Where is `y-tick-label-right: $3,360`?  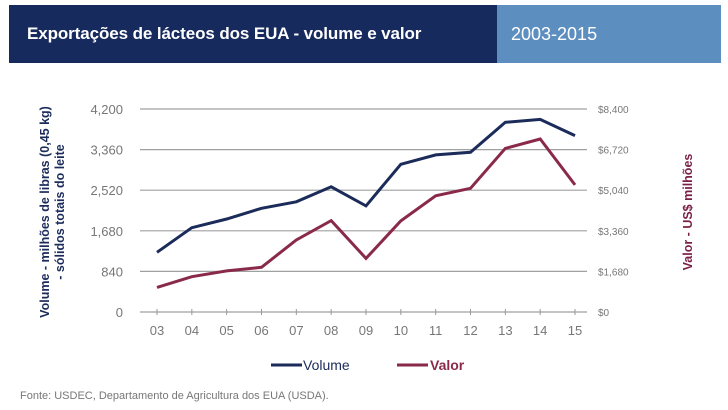 y-tick-label-right: $3,360 is located at coordinates (613, 232).